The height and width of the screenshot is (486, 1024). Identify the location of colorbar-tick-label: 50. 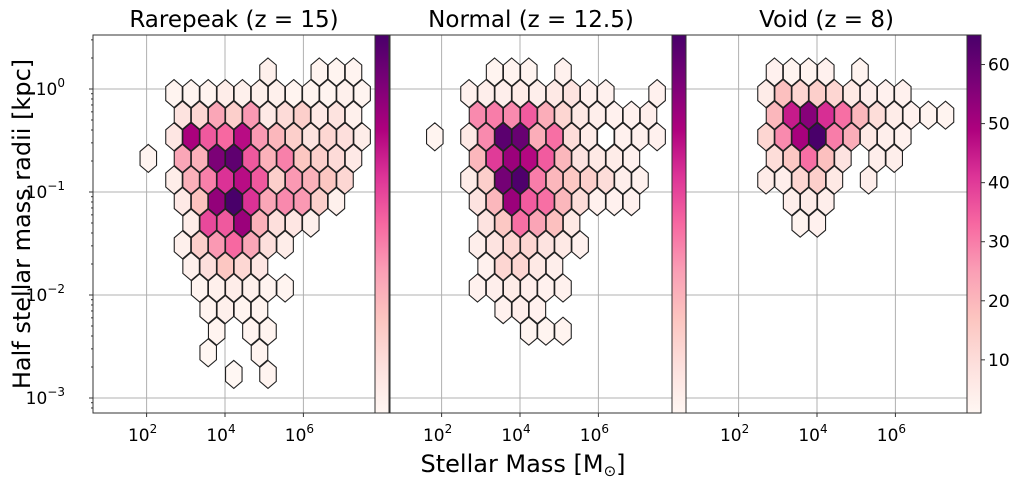
(999, 125).